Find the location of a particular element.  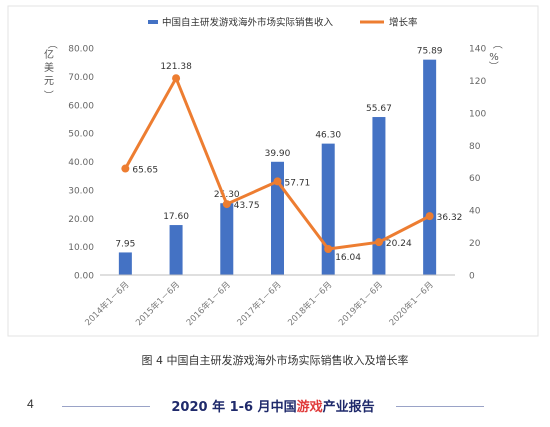

legend-swatch-bar is located at coordinates (153, 22).